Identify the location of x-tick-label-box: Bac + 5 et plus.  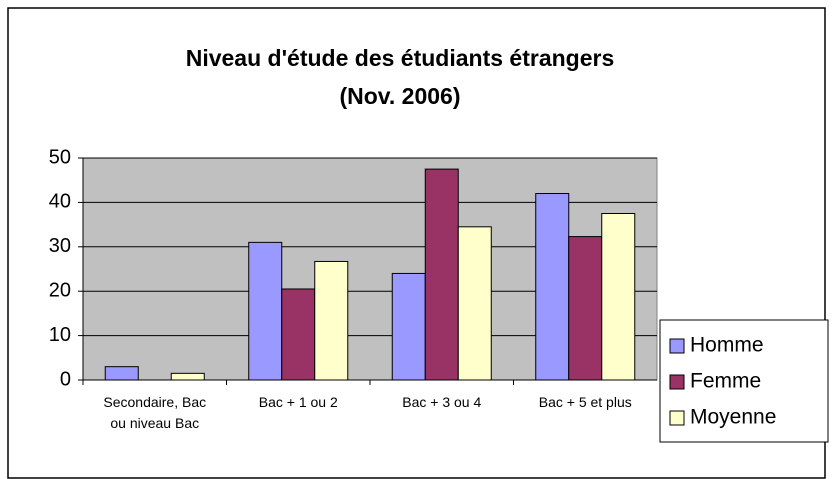
(585, 402).